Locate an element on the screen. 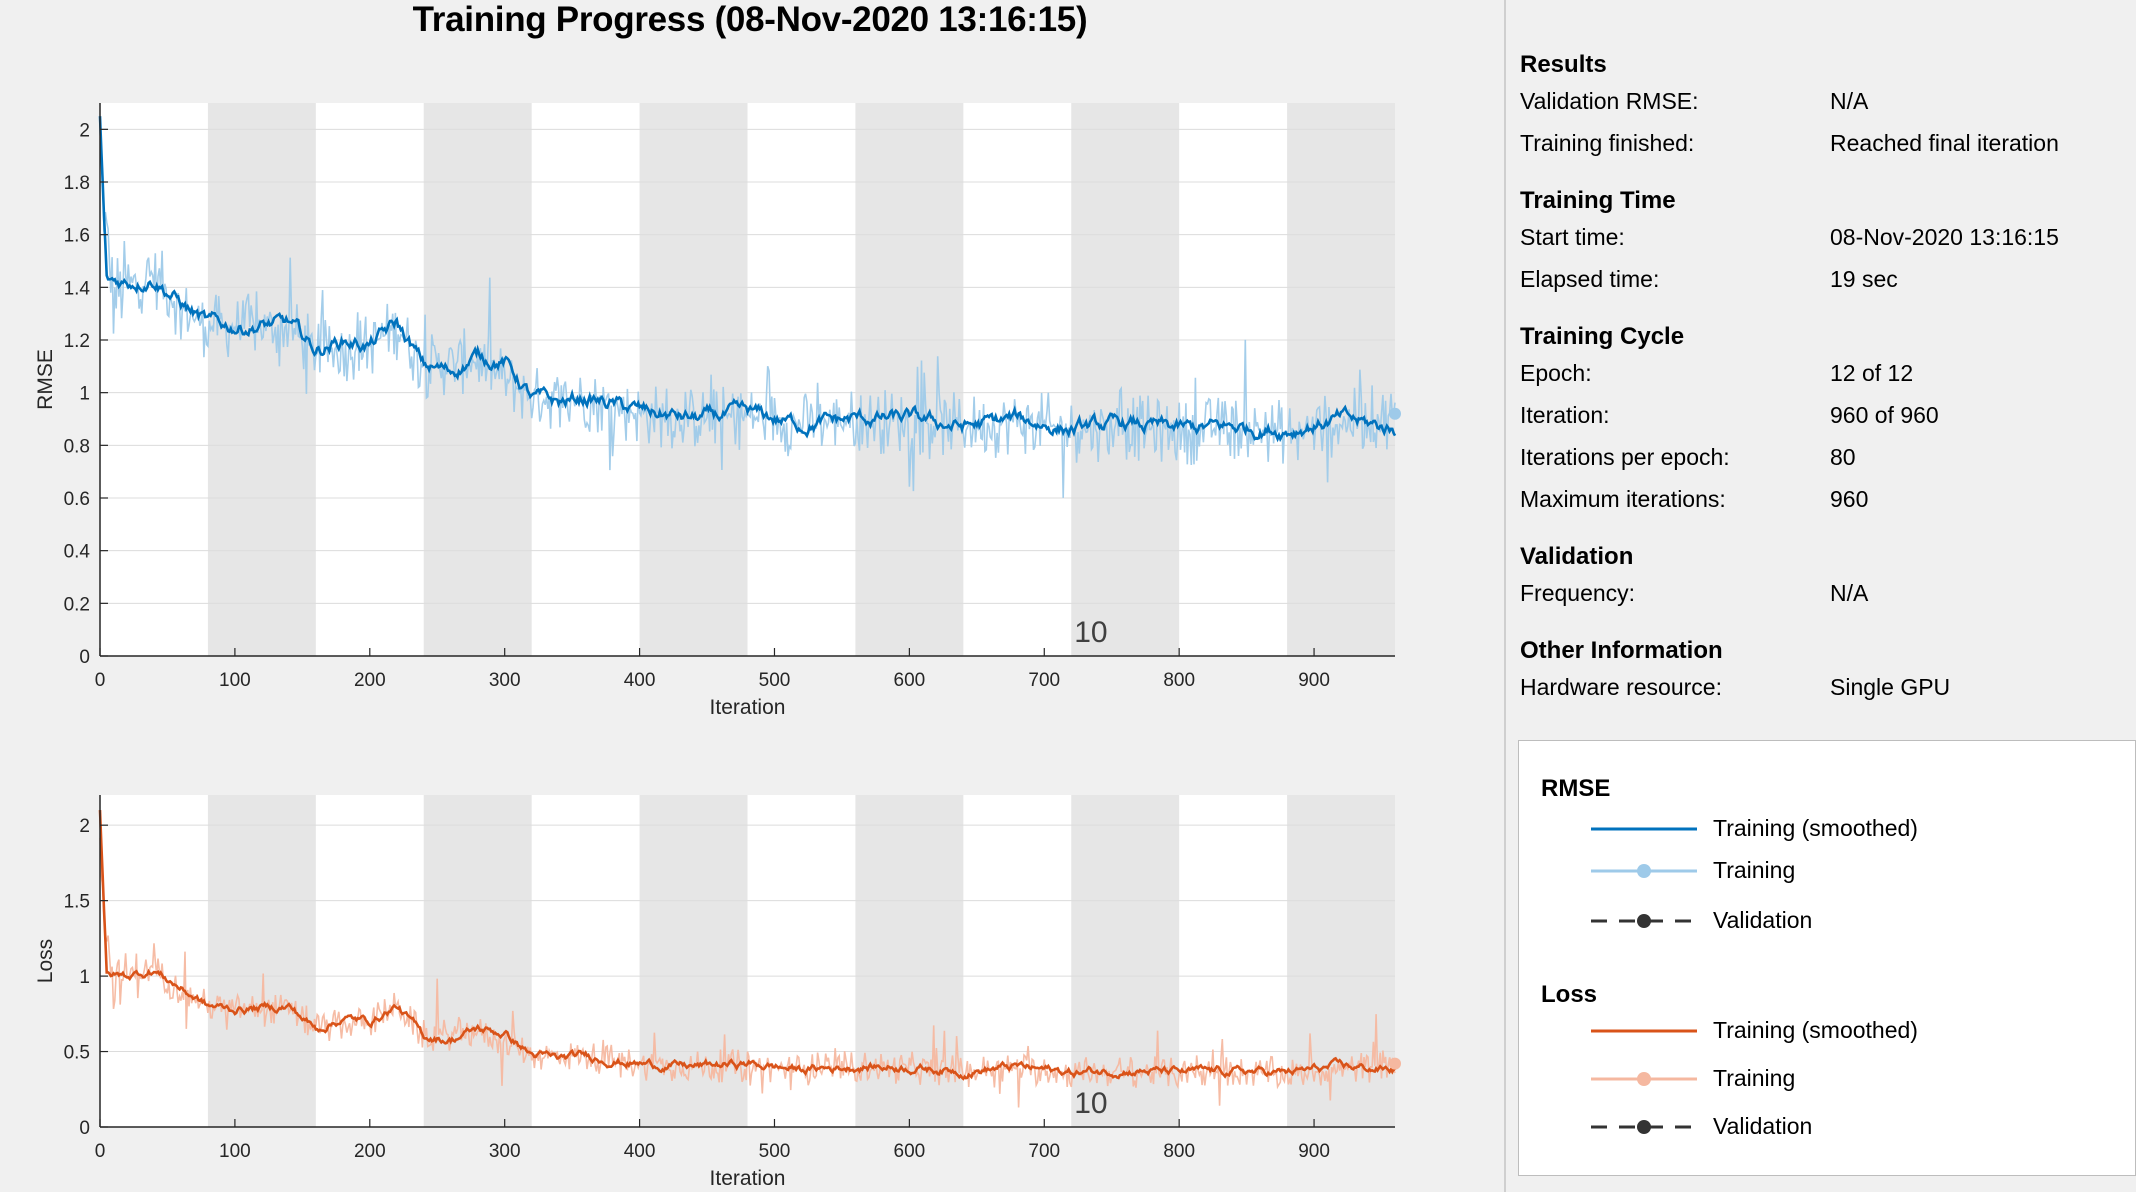  section-title: Training Cycle is located at coordinates (1602, 336).